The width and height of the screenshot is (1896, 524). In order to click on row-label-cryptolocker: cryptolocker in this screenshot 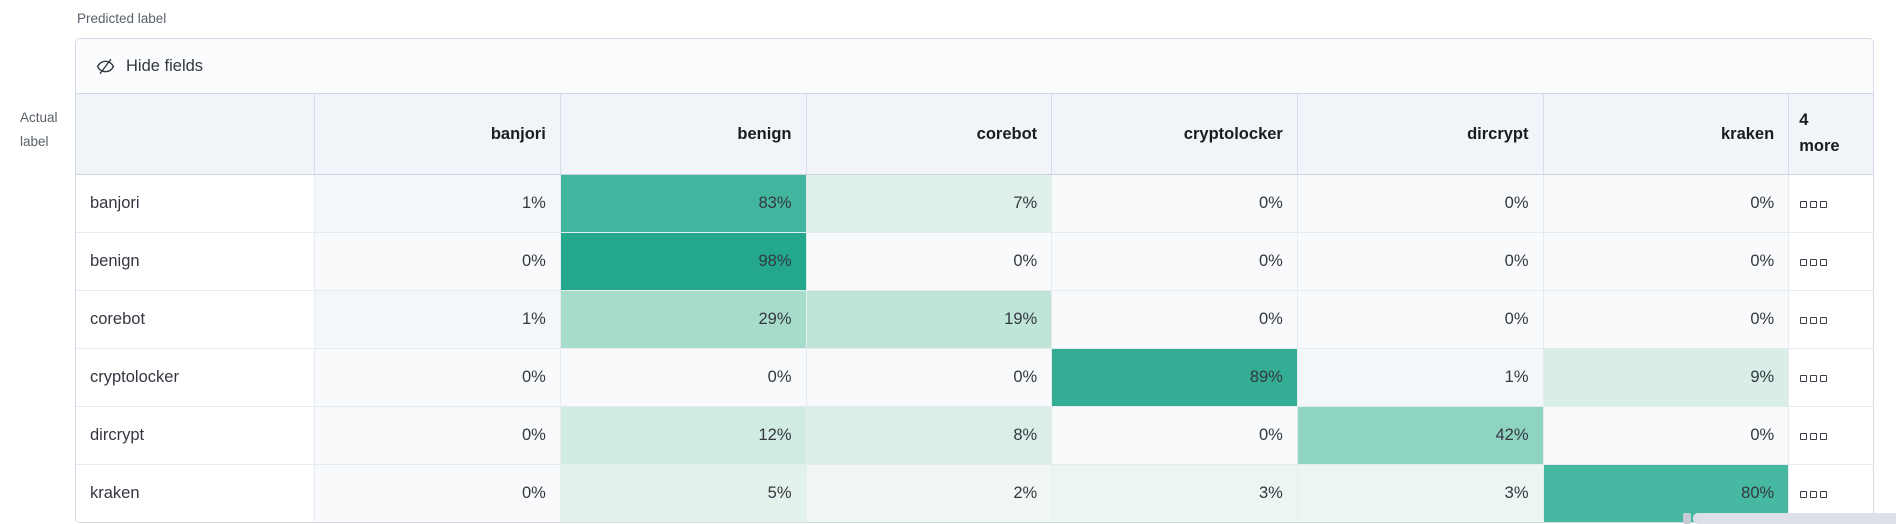, I will do `click(195, 377)`.